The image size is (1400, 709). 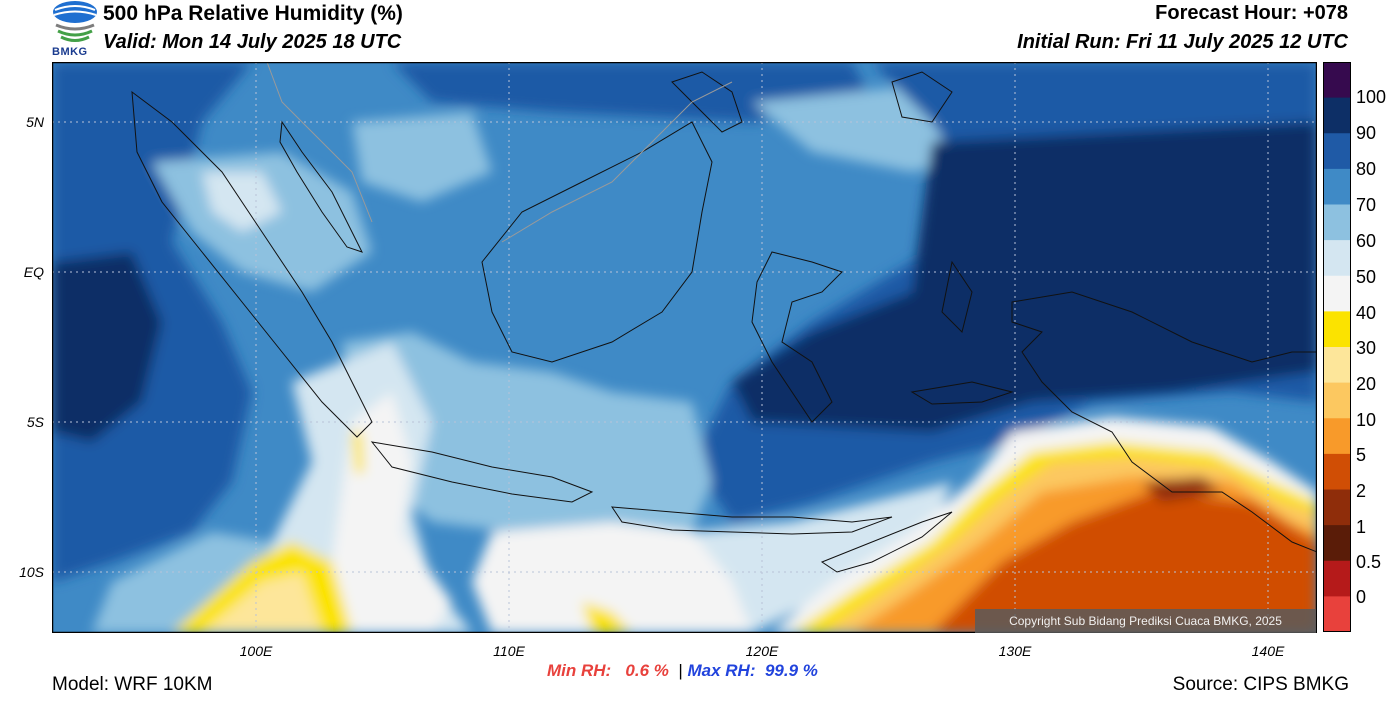 I want to click on lon-label-110e: 110E, so click(x=509, y=651).